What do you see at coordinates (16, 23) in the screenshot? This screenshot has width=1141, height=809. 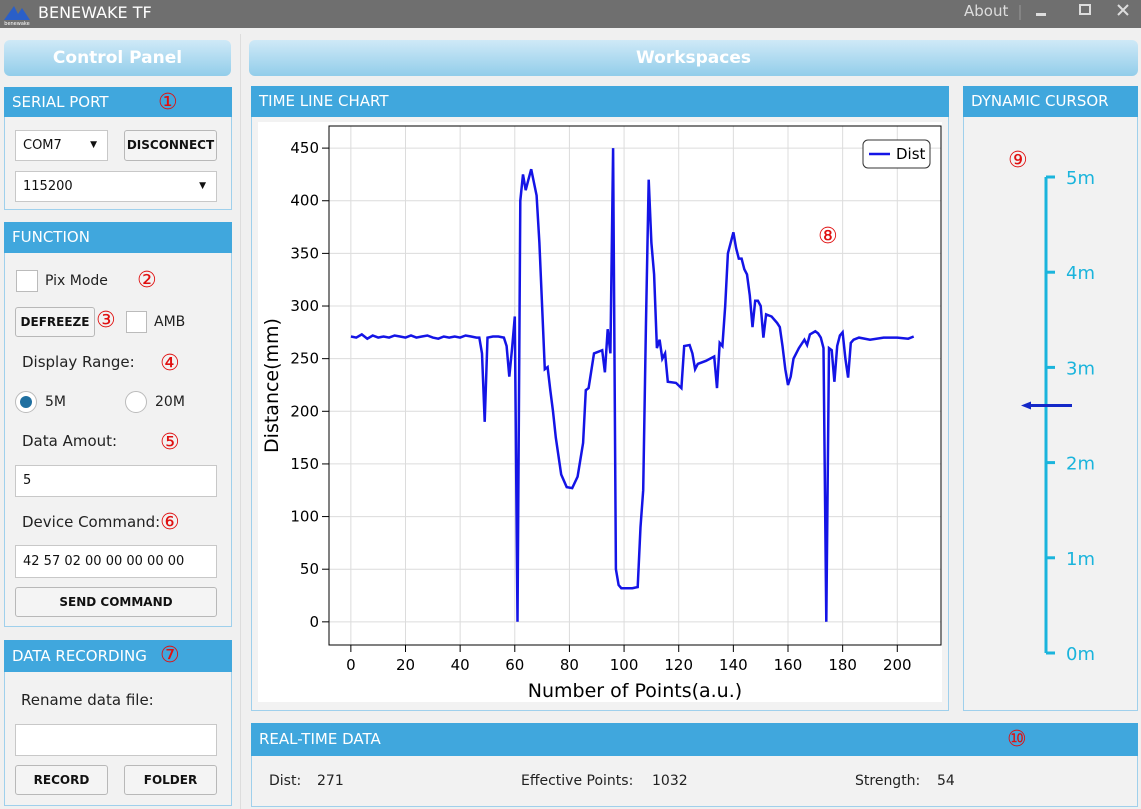 I see `logo-text: benewake` at bounding box center [16, 23].